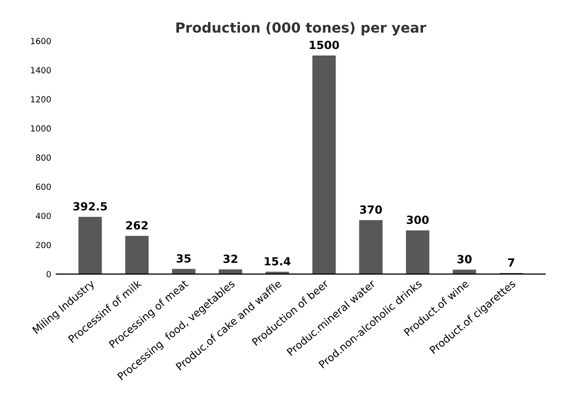  I want to click on y-tick-label: 1000, so click(41, 128).